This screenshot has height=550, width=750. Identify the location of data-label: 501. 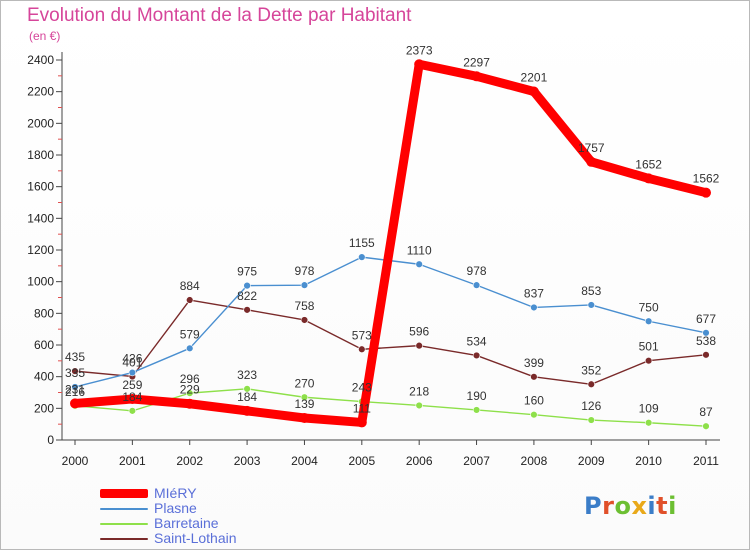
(649, 347).